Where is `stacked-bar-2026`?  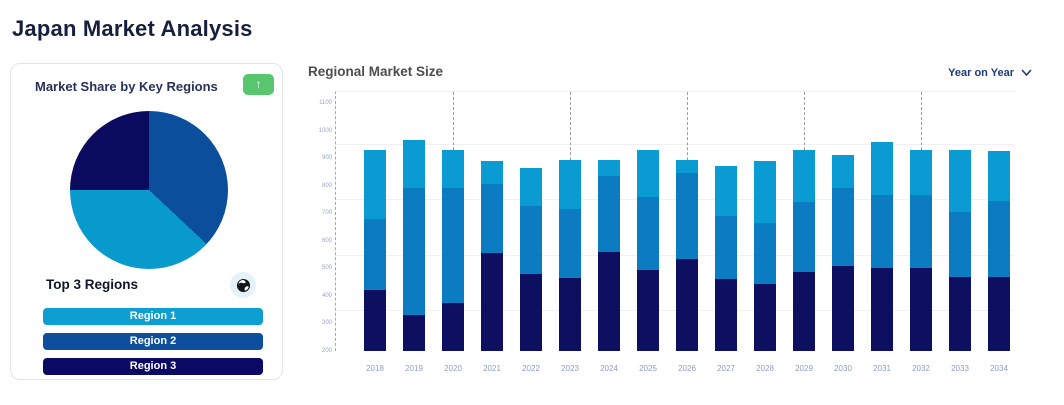 stacked-bar-2026 is located at coordinates (687, 255).